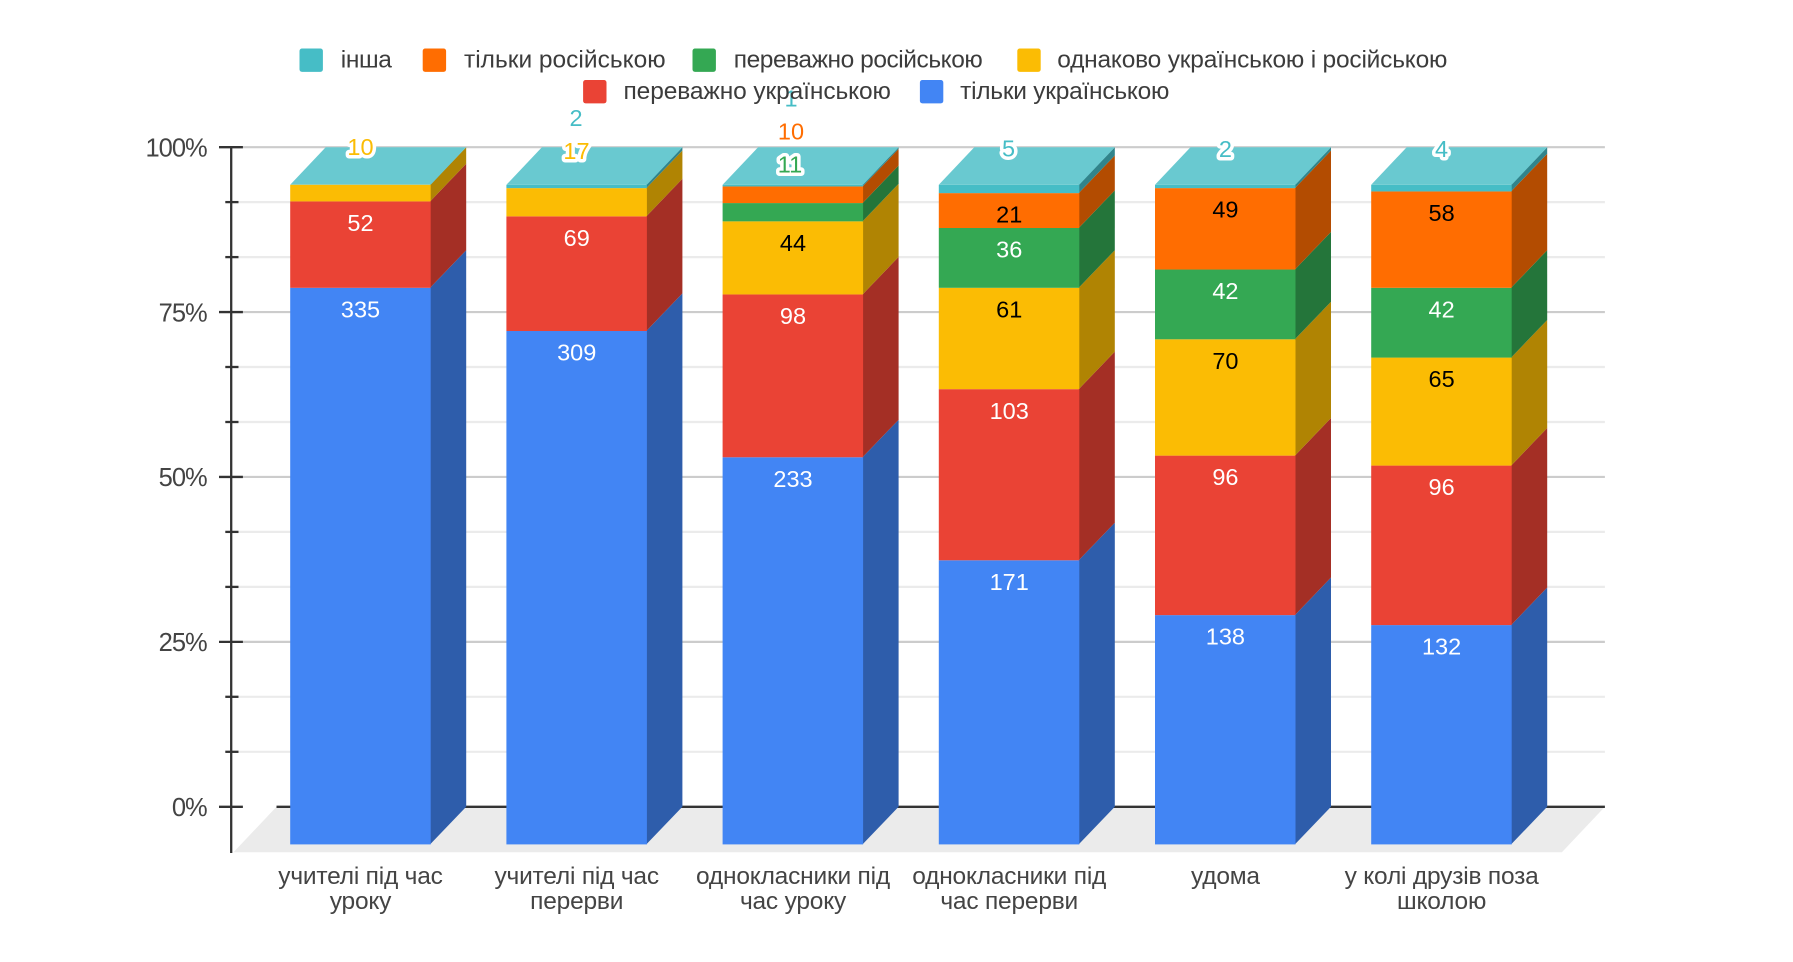 Image resolution: width=1793 pixels, height=962 pixels. What do you see at coordinates (1009, 411) in the screenshot?
I see `svg-text: 103` at bounding box center [1009, 411].